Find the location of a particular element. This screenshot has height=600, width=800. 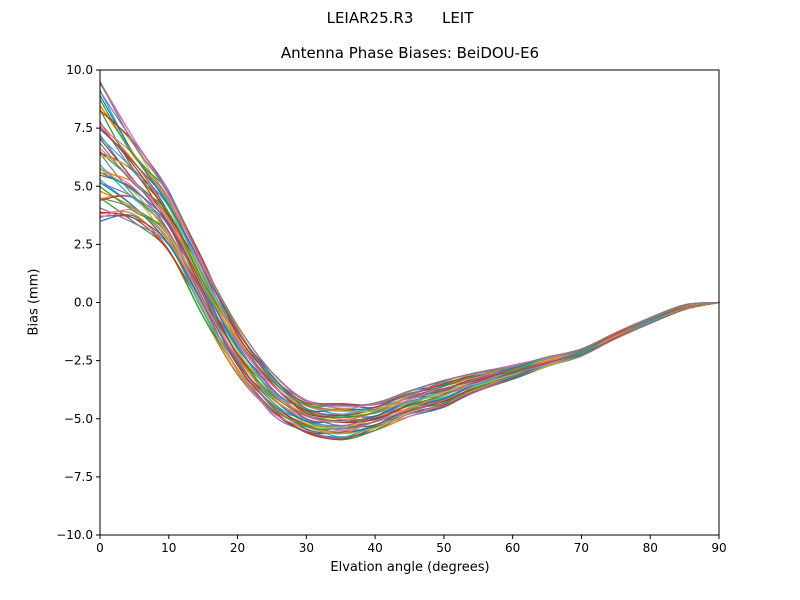

y-axis-label: Bias (mm) is located at coordinates (34, 302).